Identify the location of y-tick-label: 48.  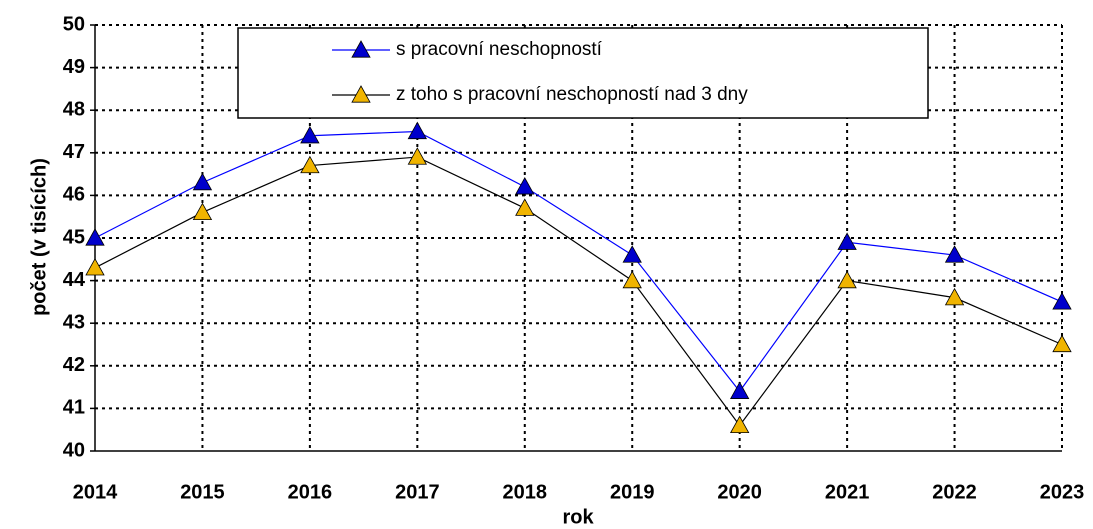
(74, 109).